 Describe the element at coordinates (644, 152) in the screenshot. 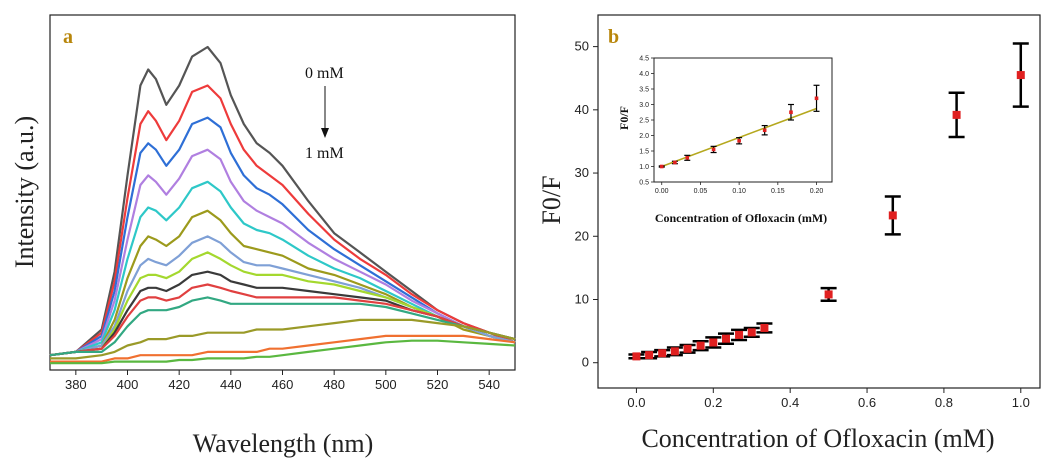

I see `inset-y-tick-label: 1.5` at that location.